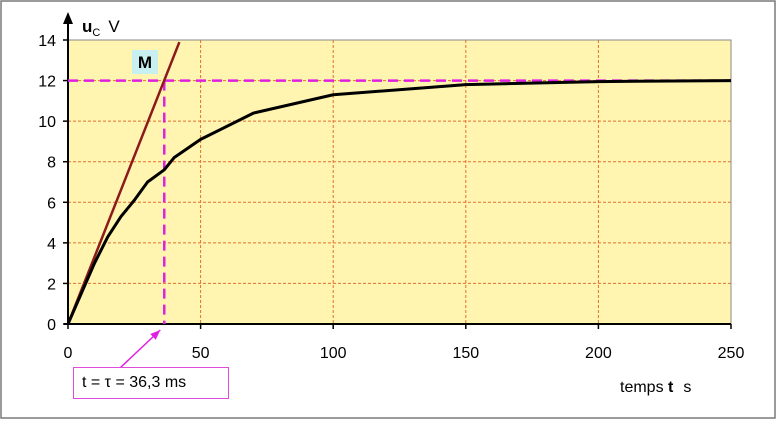  I want to click on tangent-line, so click(123, 183).